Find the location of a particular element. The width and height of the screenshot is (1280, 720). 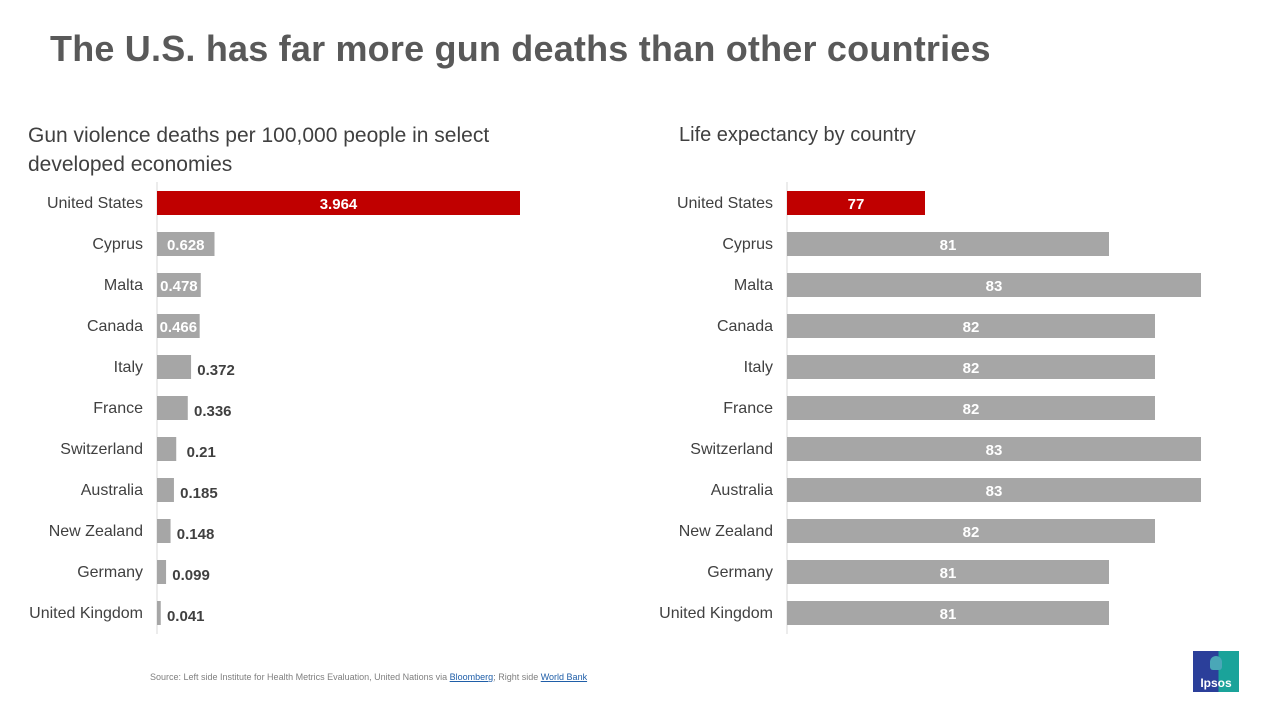

right-category-label: Malta is located at coordinates (753, 285).